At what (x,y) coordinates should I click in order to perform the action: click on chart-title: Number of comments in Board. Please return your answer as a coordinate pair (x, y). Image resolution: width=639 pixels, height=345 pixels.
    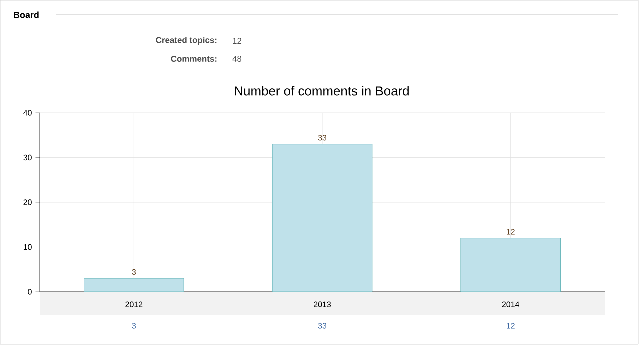
    Looking at the image, I should click on (322, 91).